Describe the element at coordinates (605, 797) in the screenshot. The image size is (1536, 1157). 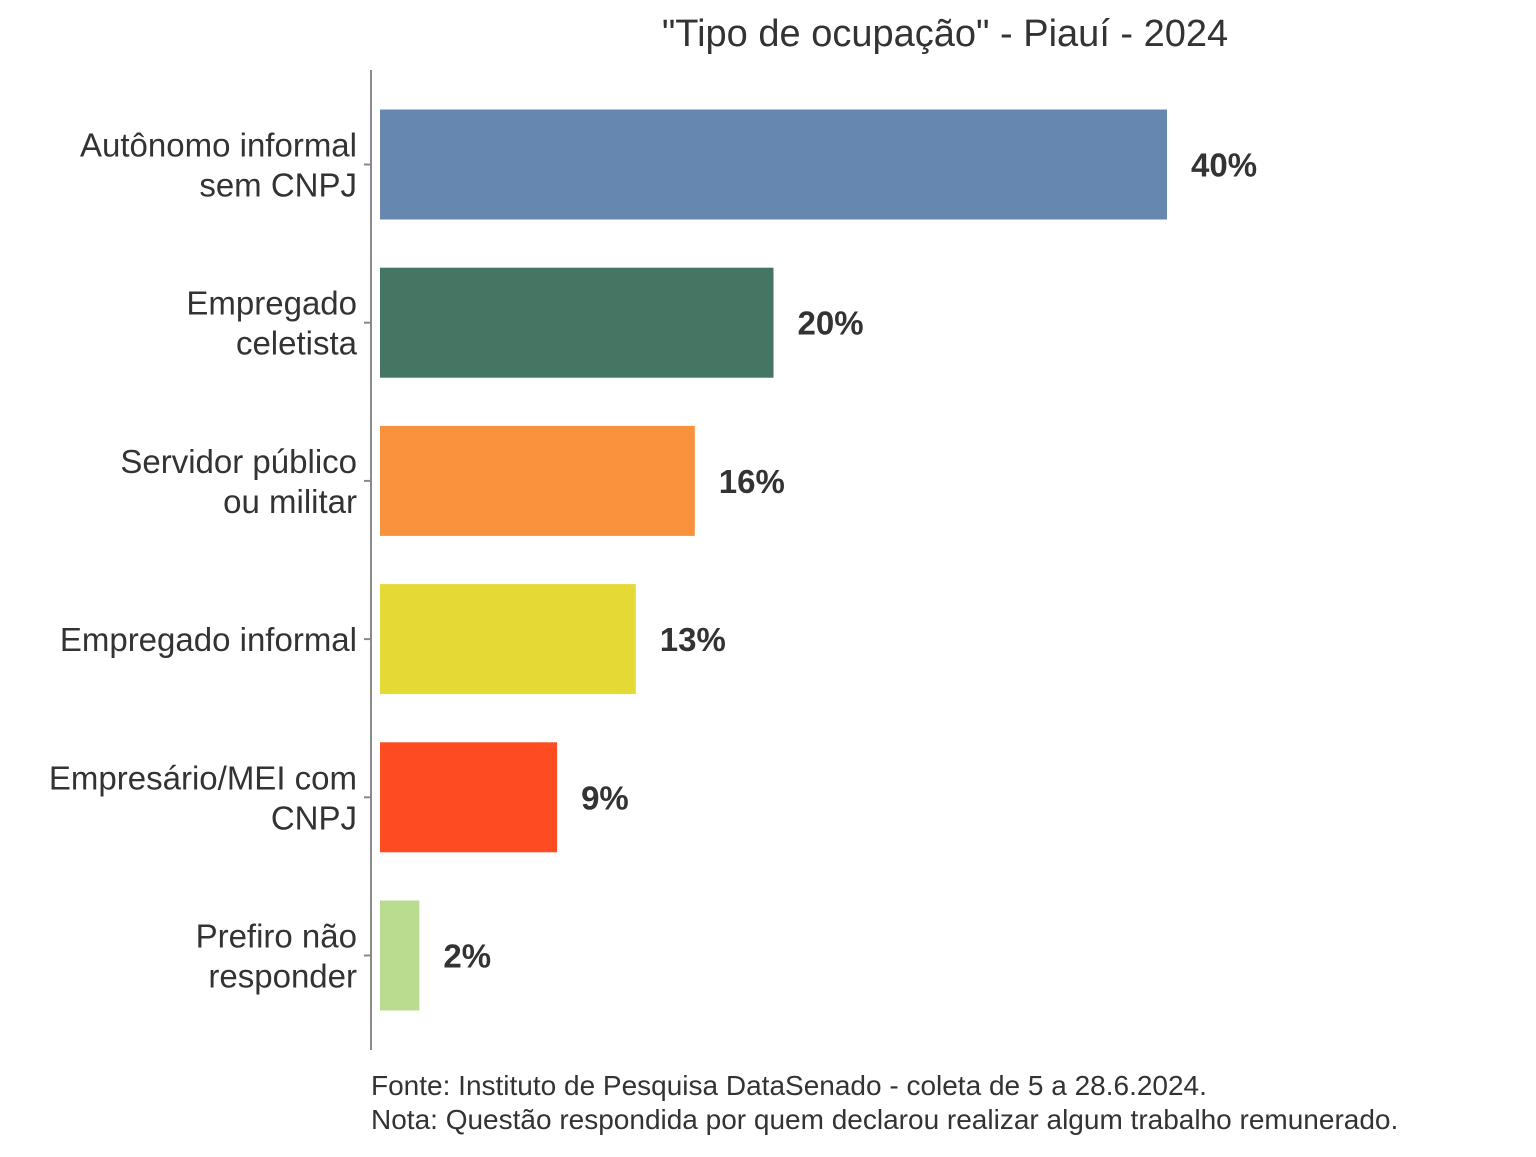
I see `data-label-4: 9%` at that location.